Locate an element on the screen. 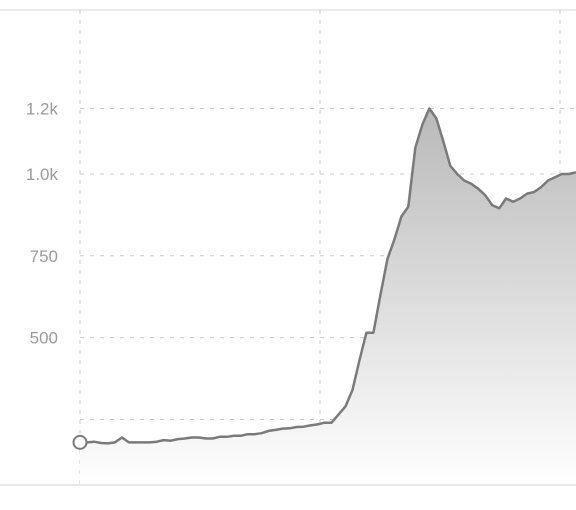 The width and height of the screenshot is (576, 510). y-tick-label-750: 750 is located at coordinates (44, 256).